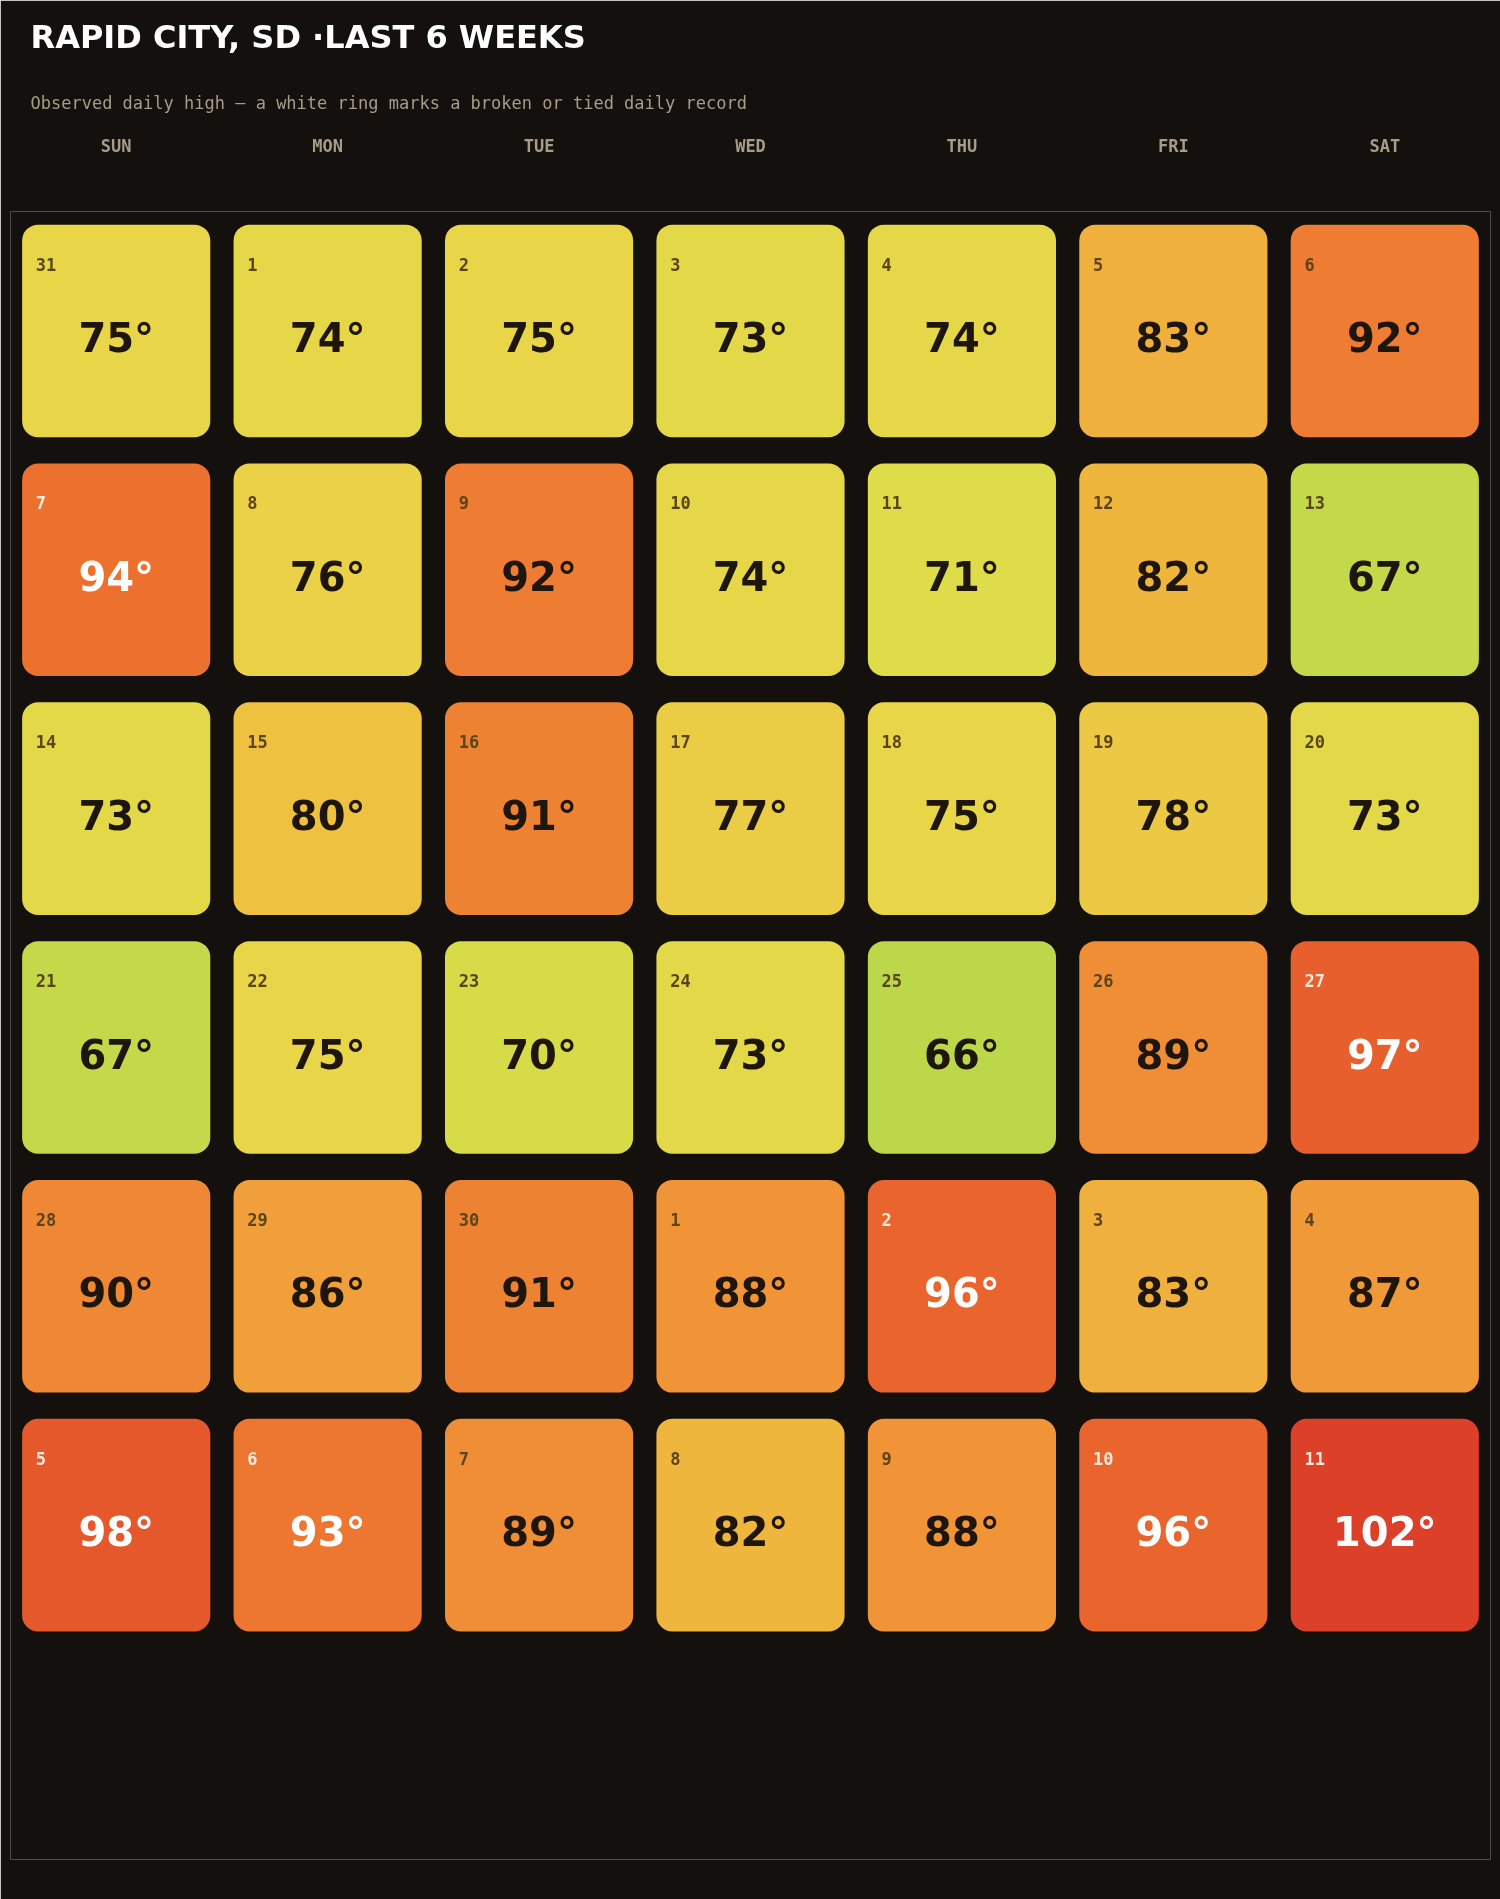 This screenshot has height=1899, width=1500. What do you see at coordinates (469, 981) in the screenshot?
I see `annotation: 23` at bounding box center [469, 981].